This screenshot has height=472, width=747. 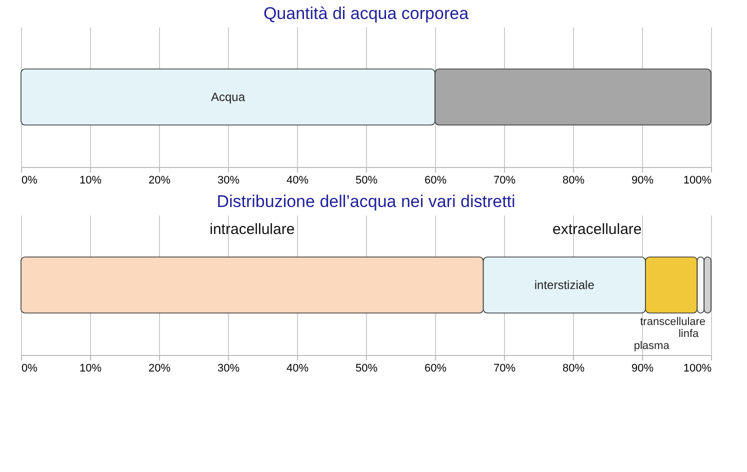 What do you see at coordinates (652, 346) in the screenshot?
I see `text: plasma` at bounding box center [652, 346].